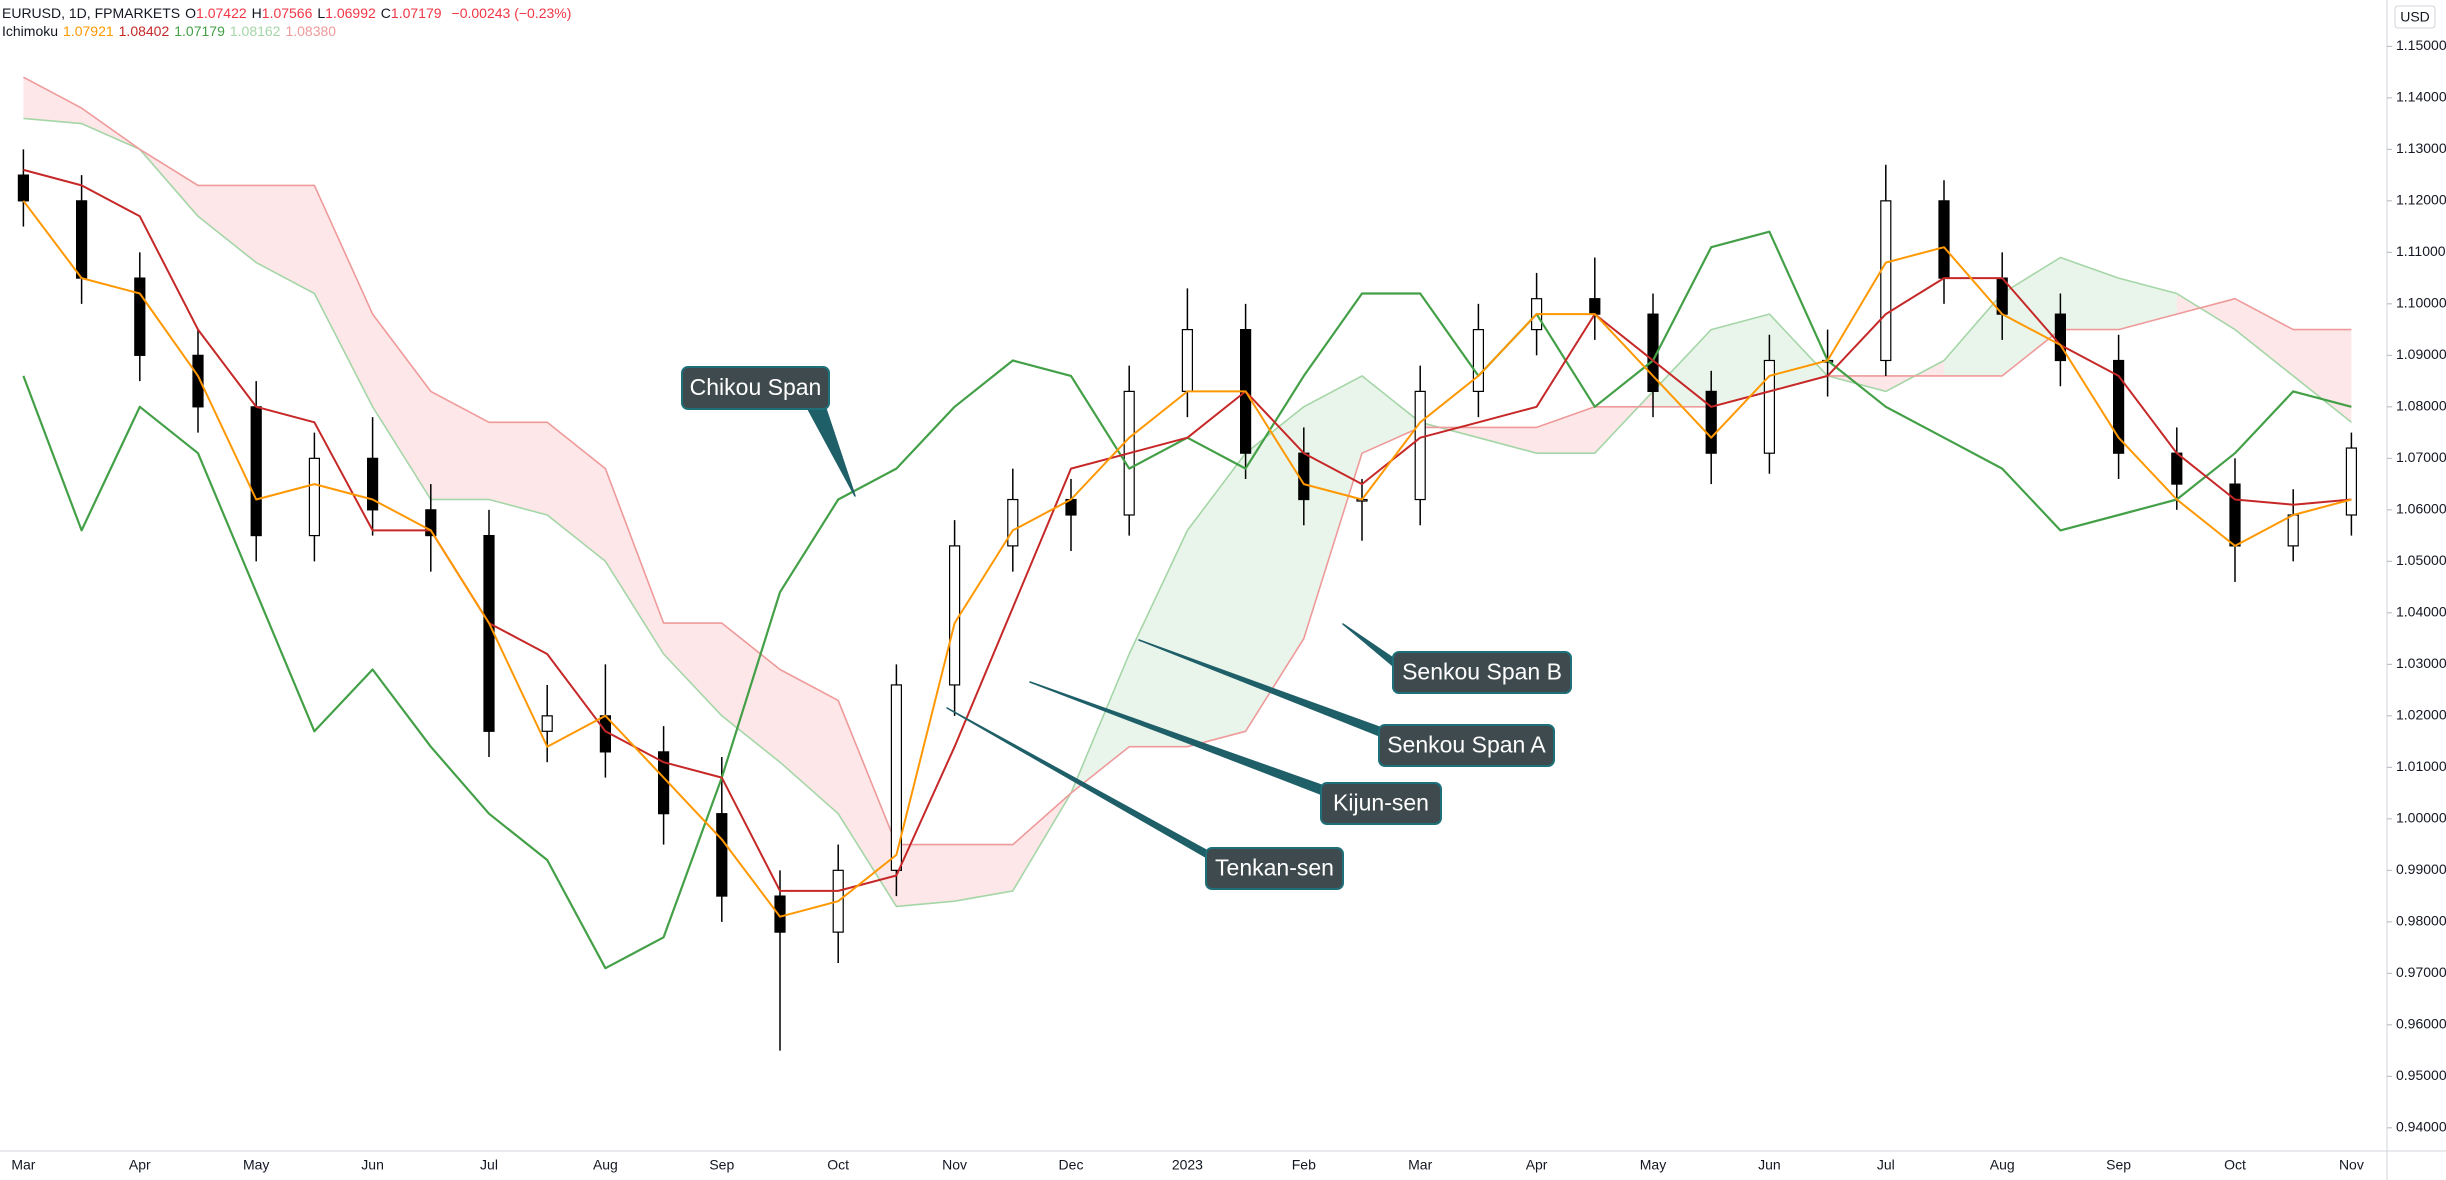  I want to click on quote-key: H, so click(256, 13).